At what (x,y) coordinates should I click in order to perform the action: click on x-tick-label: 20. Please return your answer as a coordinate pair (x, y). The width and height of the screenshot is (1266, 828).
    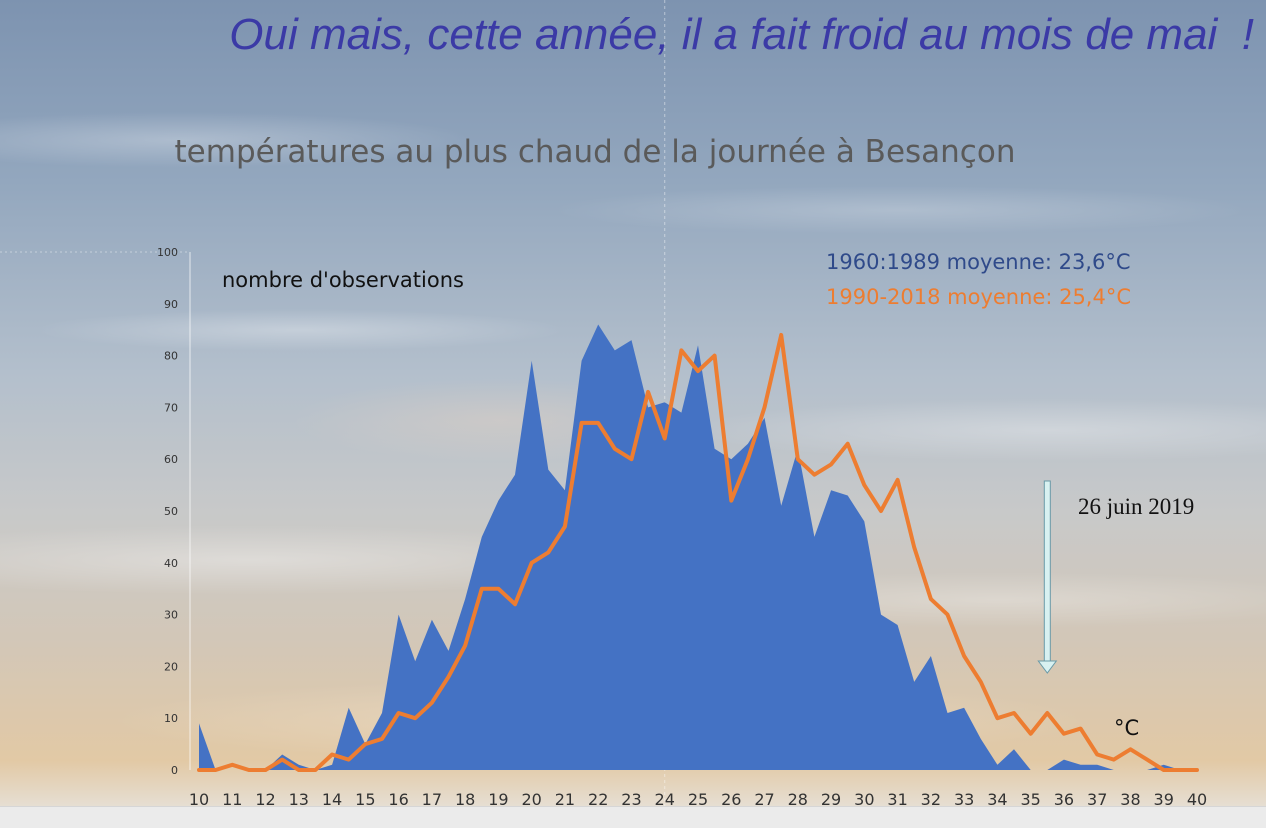
    Looking at the image, I should click on (531, 799).